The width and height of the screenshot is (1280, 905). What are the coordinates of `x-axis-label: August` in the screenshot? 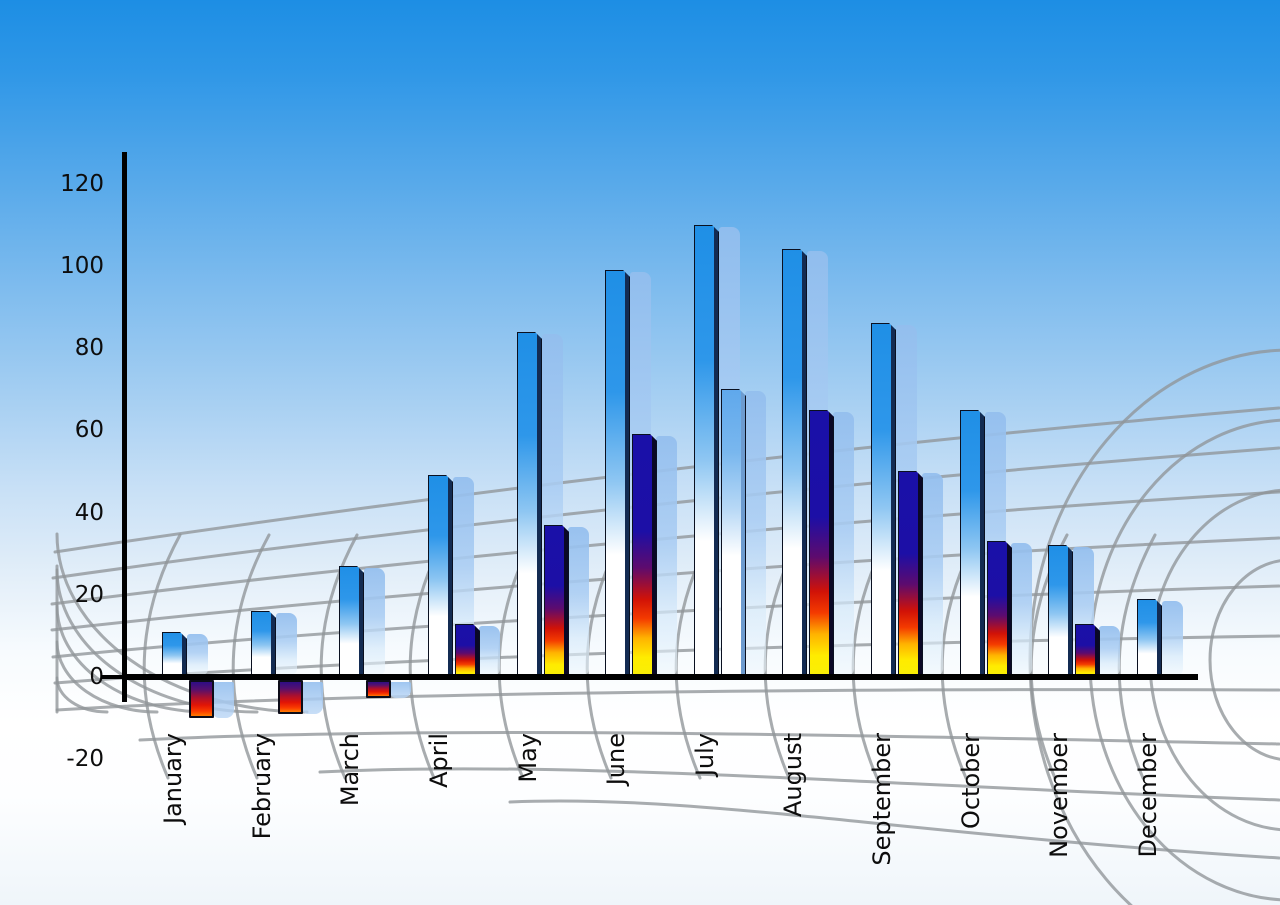 It's located at (793, 775).